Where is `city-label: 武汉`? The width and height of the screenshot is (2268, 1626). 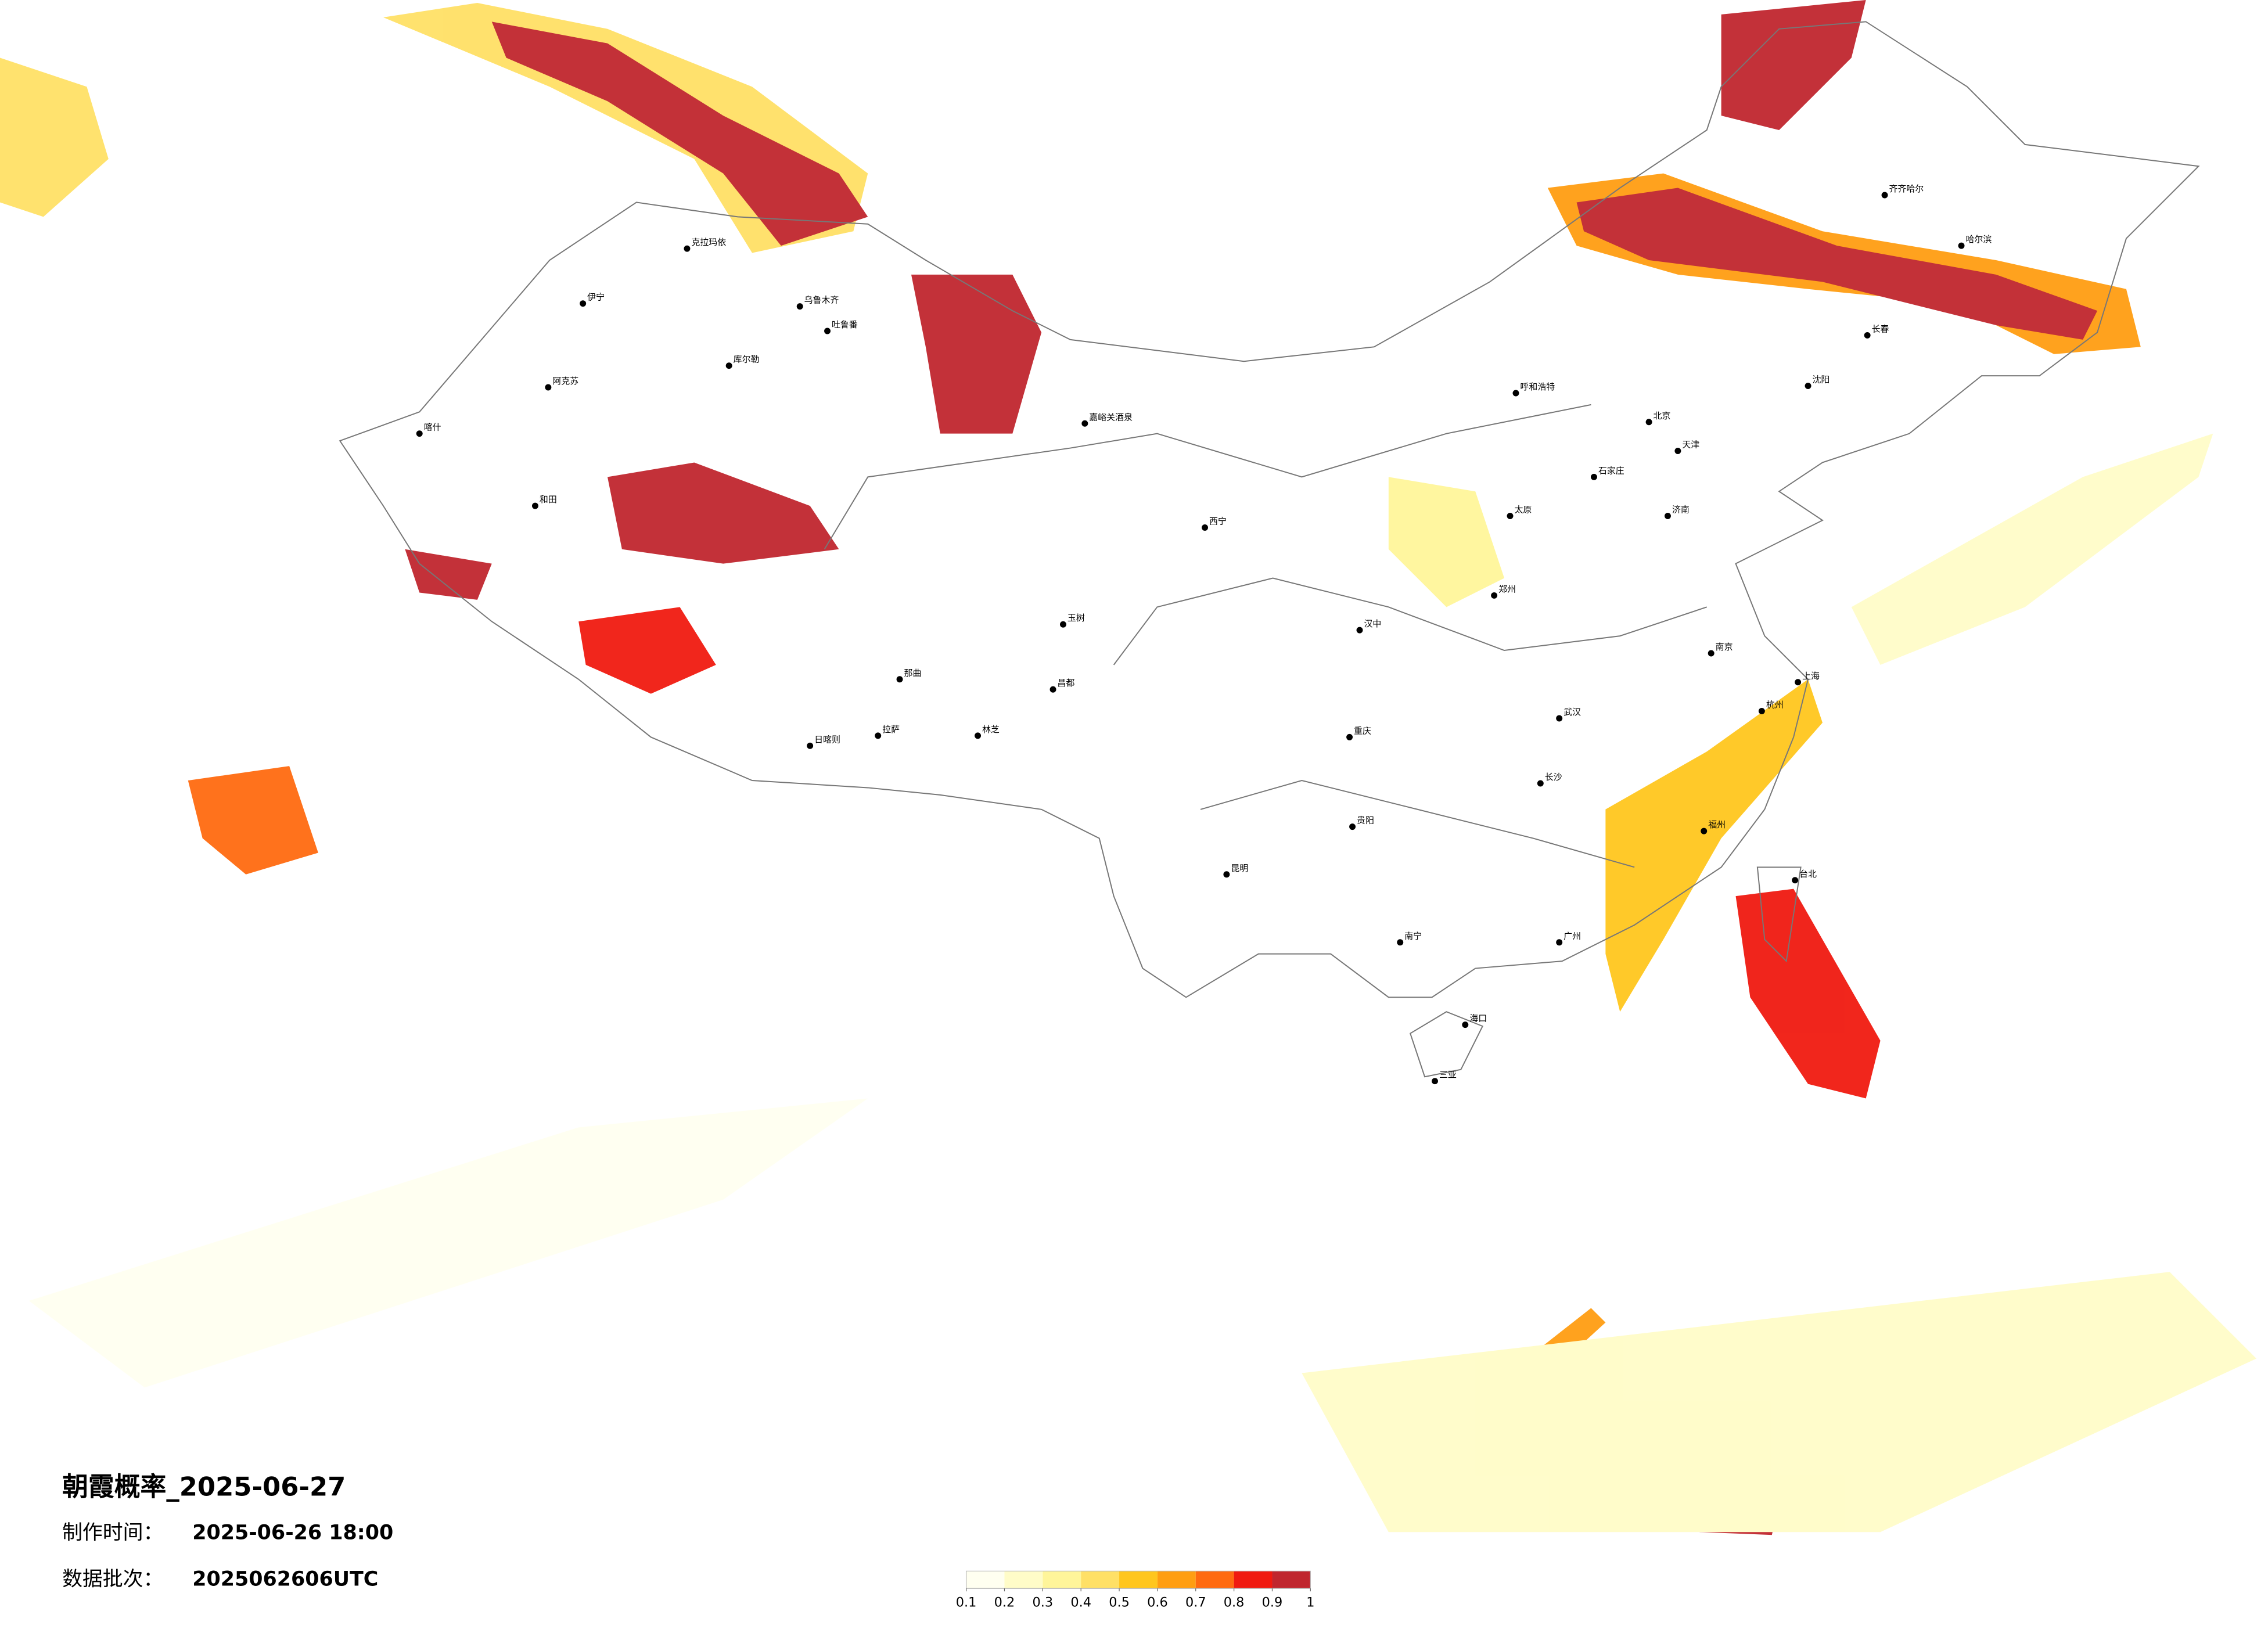 city-label: 武汉 is located at coordinates (1572, 712).